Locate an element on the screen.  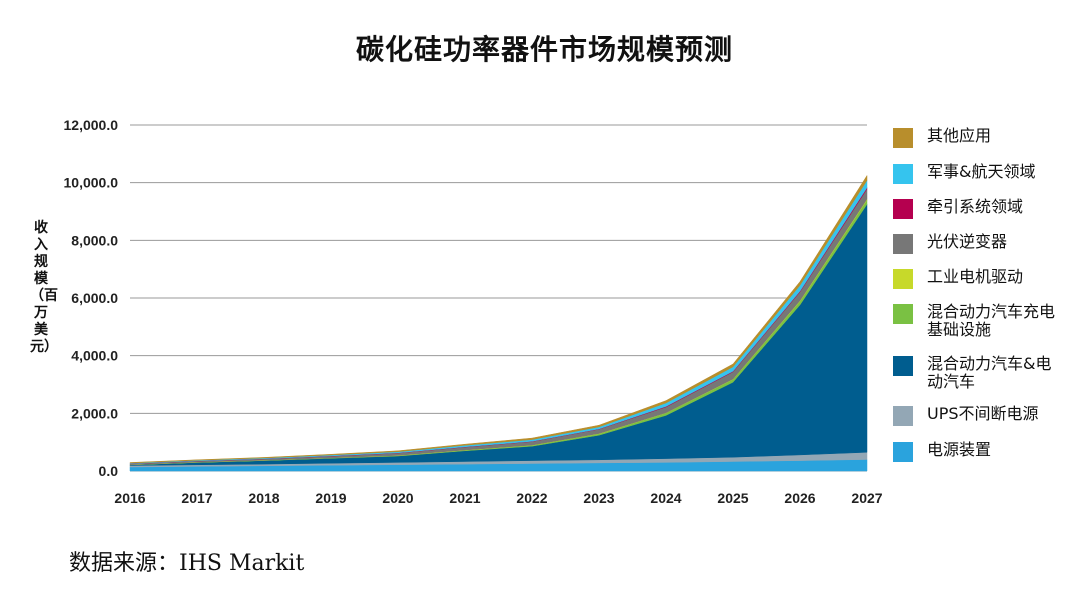
x-tick-label: 2026 is located at coordinates (799, 498).